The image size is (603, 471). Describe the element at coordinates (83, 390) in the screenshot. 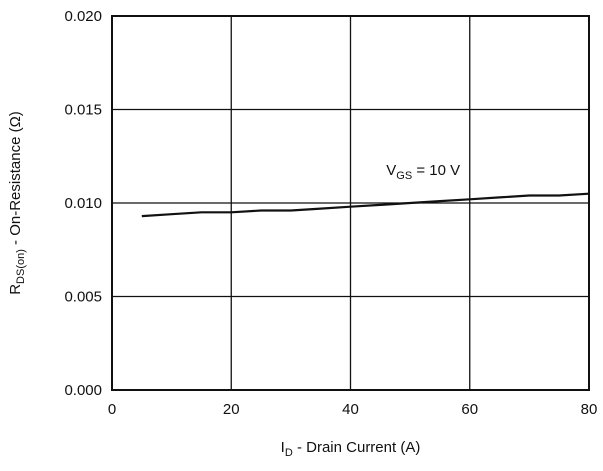

I see `y-tick-label: 0.000` at that location.